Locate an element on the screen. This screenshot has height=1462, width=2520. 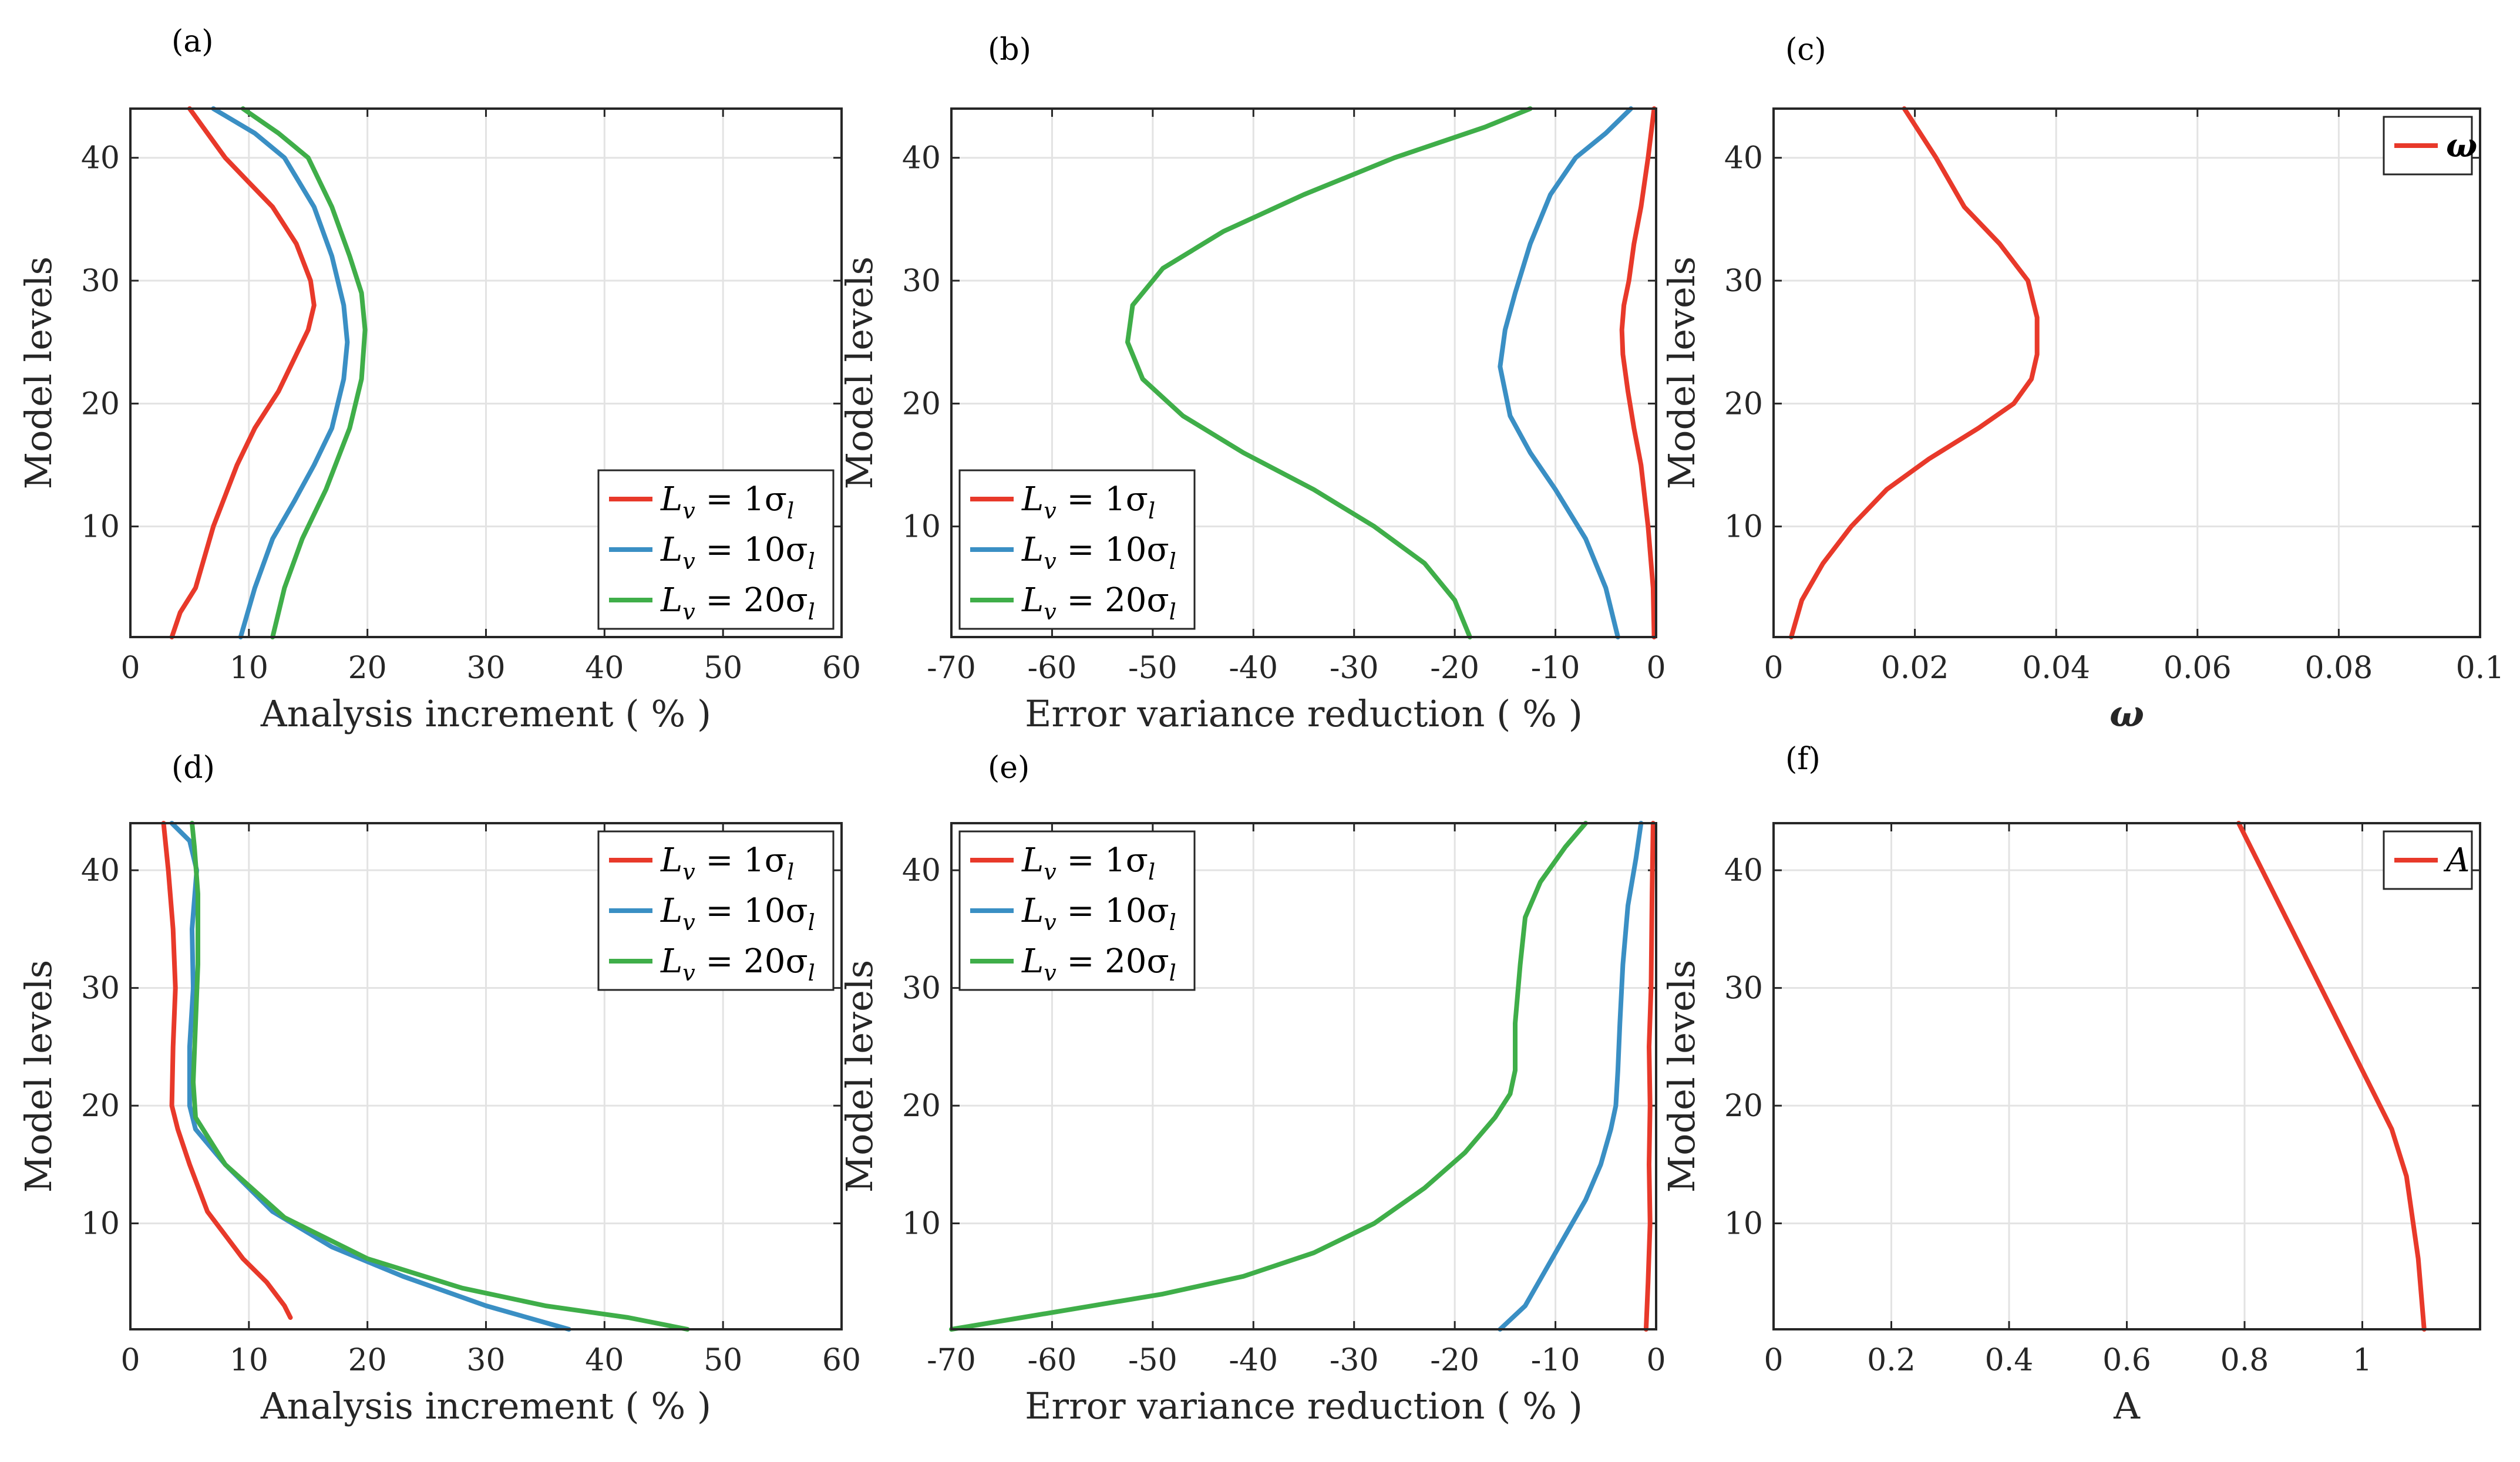
x-tick-label: 0.02 is located at coordinates (1915, 668).